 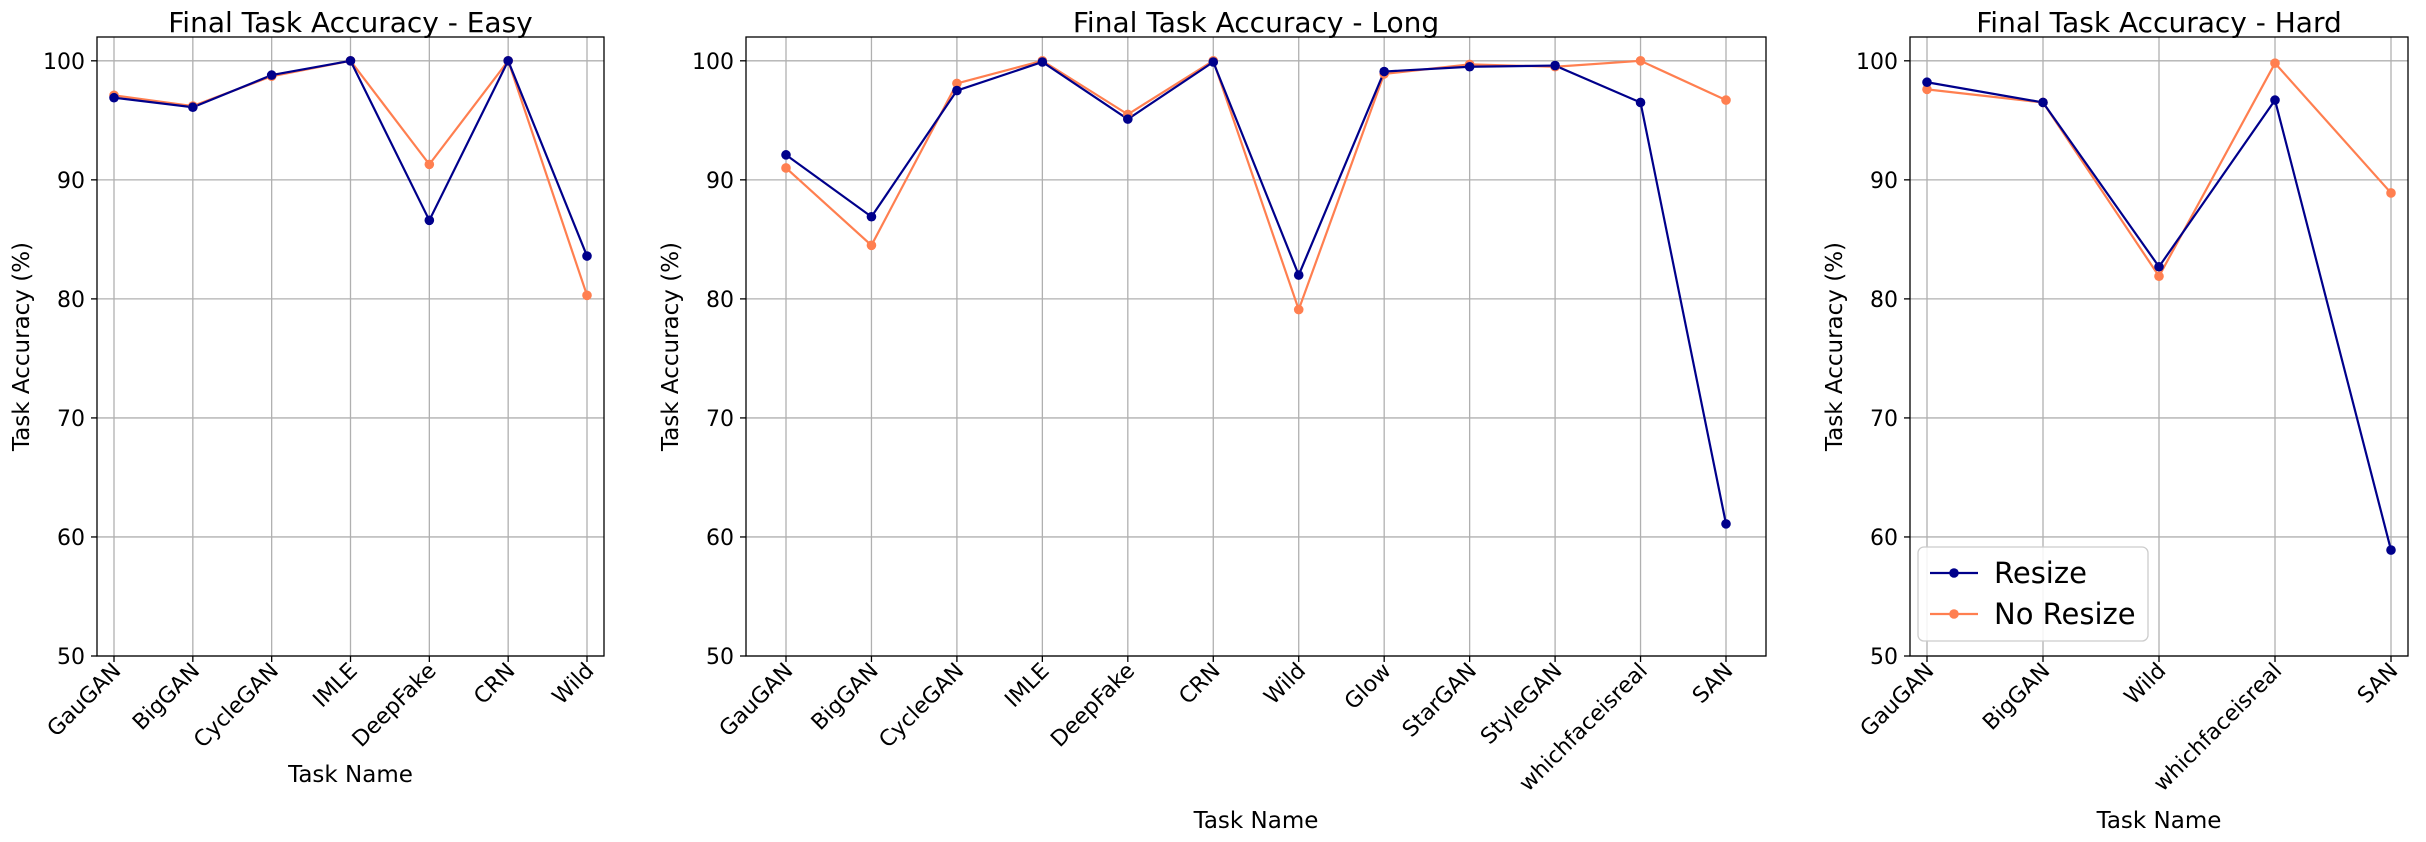 What do you see at coordinates (1521, 704) in the screenshot?
I see `x-tick-label: StyleGAN` at bounding box center [1521, 704].